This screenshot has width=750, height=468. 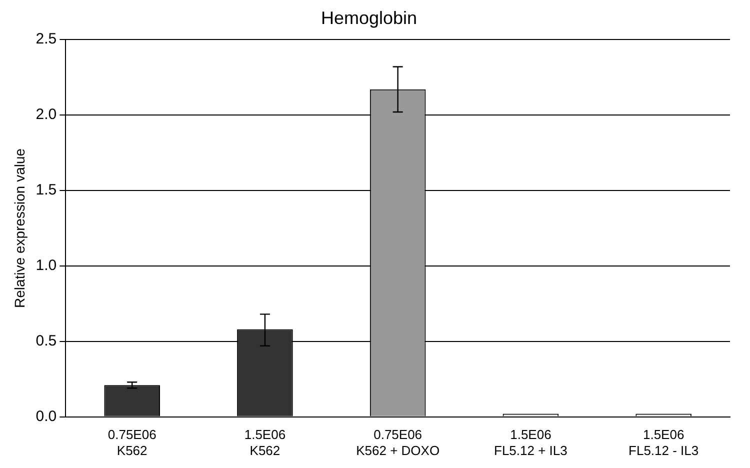 I want to click on x-tick-label: 1.5E06 K562, so click(x=265, y=442).